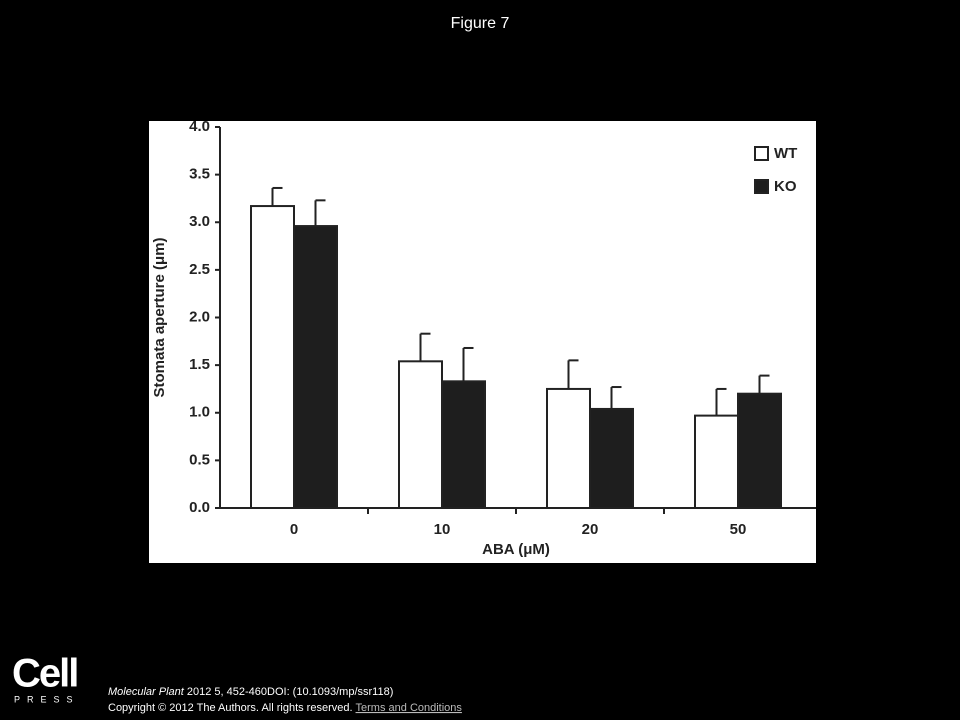 The height and width of the screenshot is (720, 960). What do you see at coordinates (159, 317) in the screenshot?
I see `y-axis-label: Stomata aperture (μm)` at bounding box center [159, 317].